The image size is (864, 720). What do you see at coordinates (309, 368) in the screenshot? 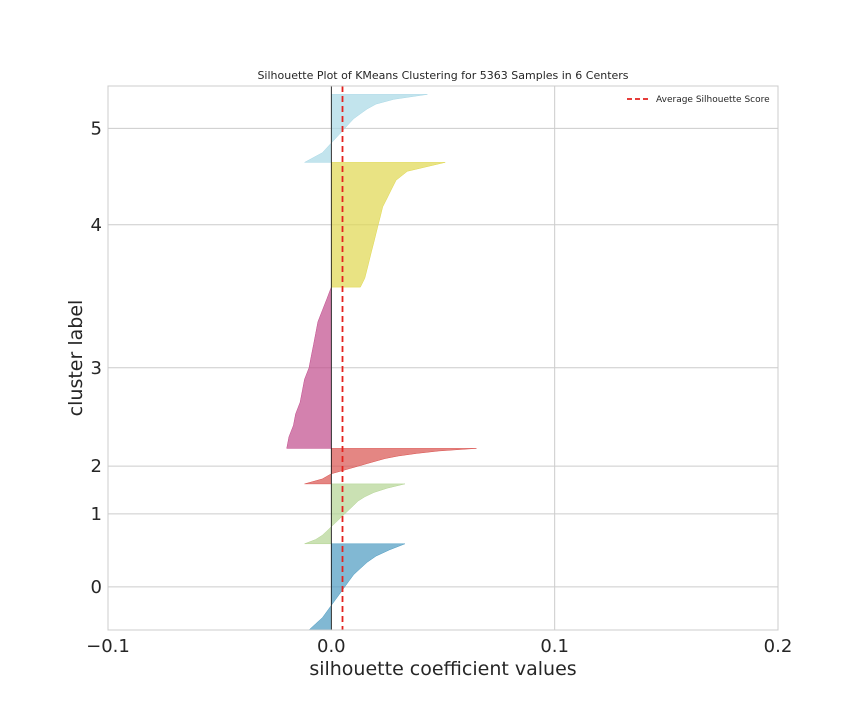
I see `cluster-3-silhouette` at bounding box center [309, 368].